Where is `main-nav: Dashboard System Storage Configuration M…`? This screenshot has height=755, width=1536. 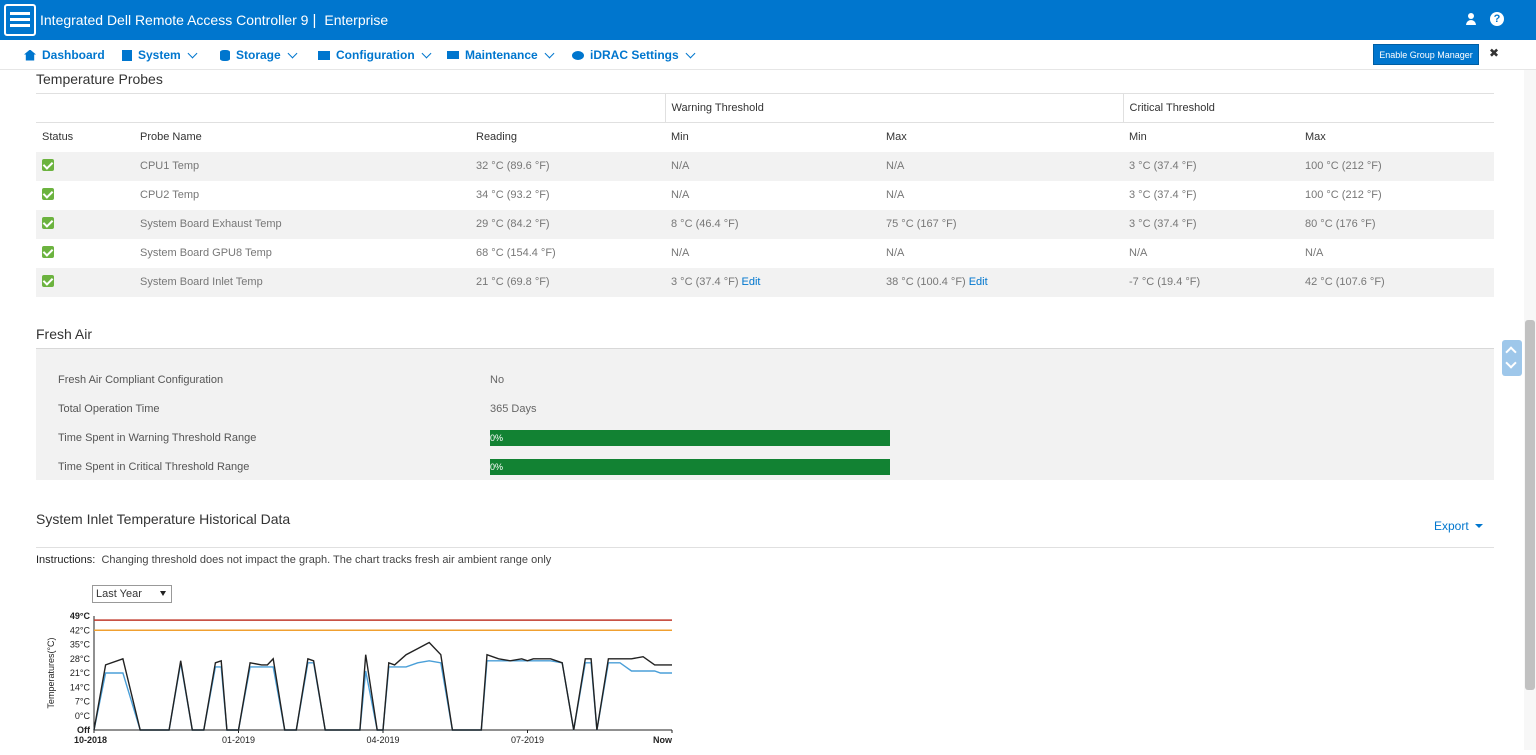
main-nav: Dashboard System Storage Configuration M… is located at coordinates (768, 55).